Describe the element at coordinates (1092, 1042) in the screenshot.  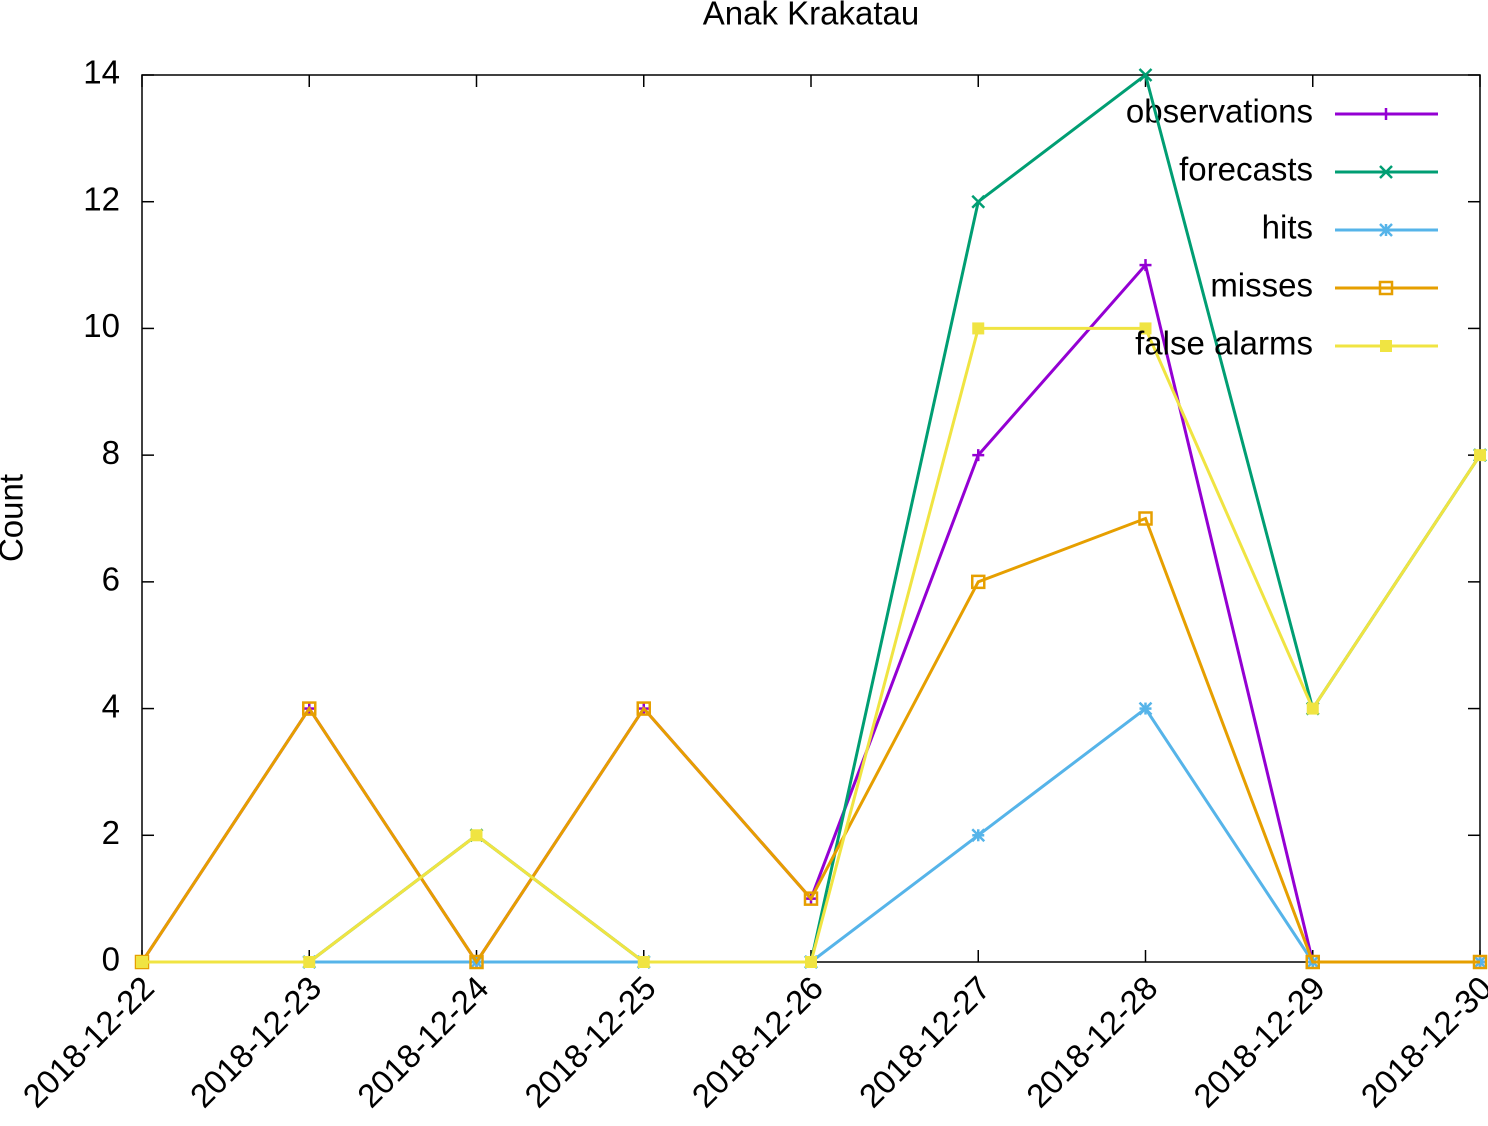
I see `x-tick-label: 2018-12-28` at that location.